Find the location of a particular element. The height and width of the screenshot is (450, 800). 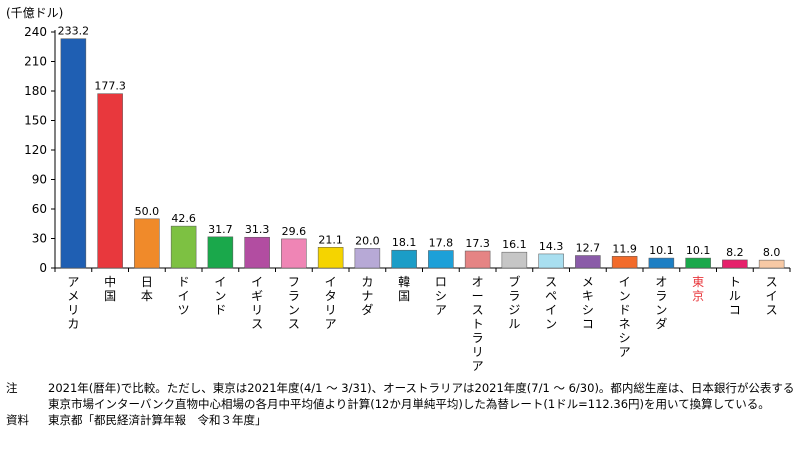

category-label: アメリカ is located at coordinates (73, 303).